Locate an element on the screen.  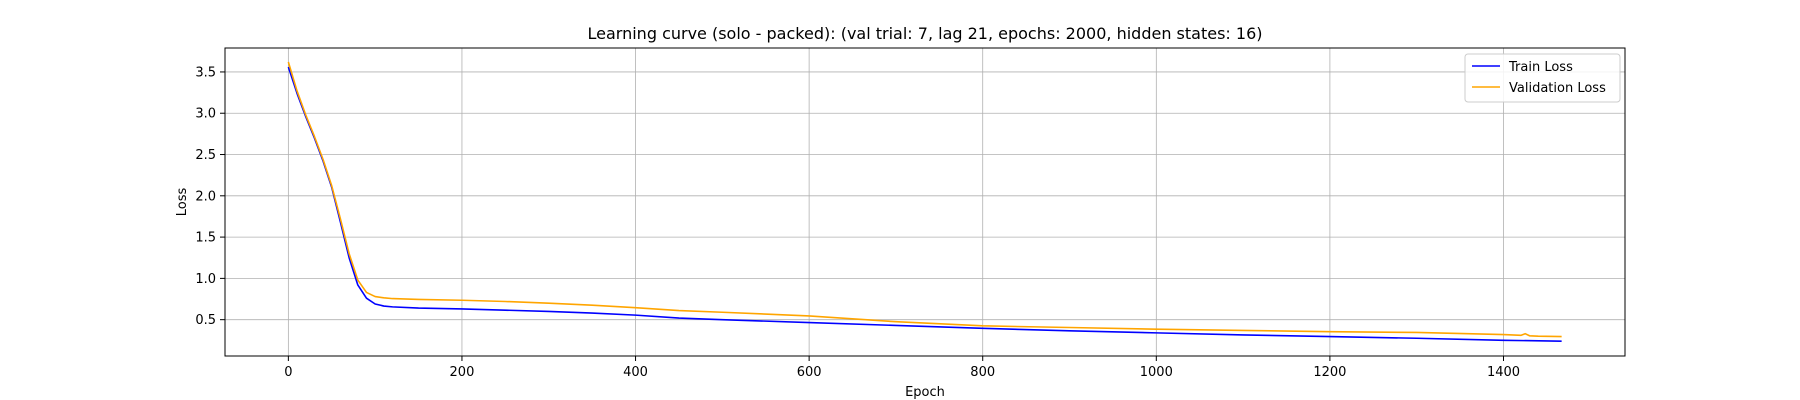
legend-label-validation-loss: Validation Loss is located at coordinates (1557, 88).